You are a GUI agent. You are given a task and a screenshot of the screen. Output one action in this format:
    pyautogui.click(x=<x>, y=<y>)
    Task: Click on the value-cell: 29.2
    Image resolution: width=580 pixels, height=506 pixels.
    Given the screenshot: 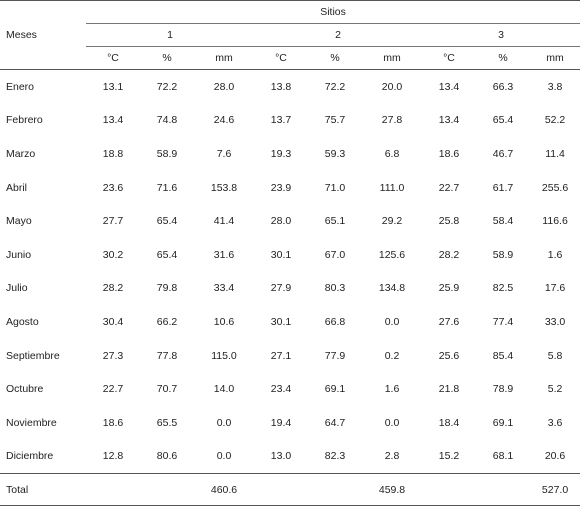 What is the action you would take?
    pyautogui.click(x=392, y=221)
    